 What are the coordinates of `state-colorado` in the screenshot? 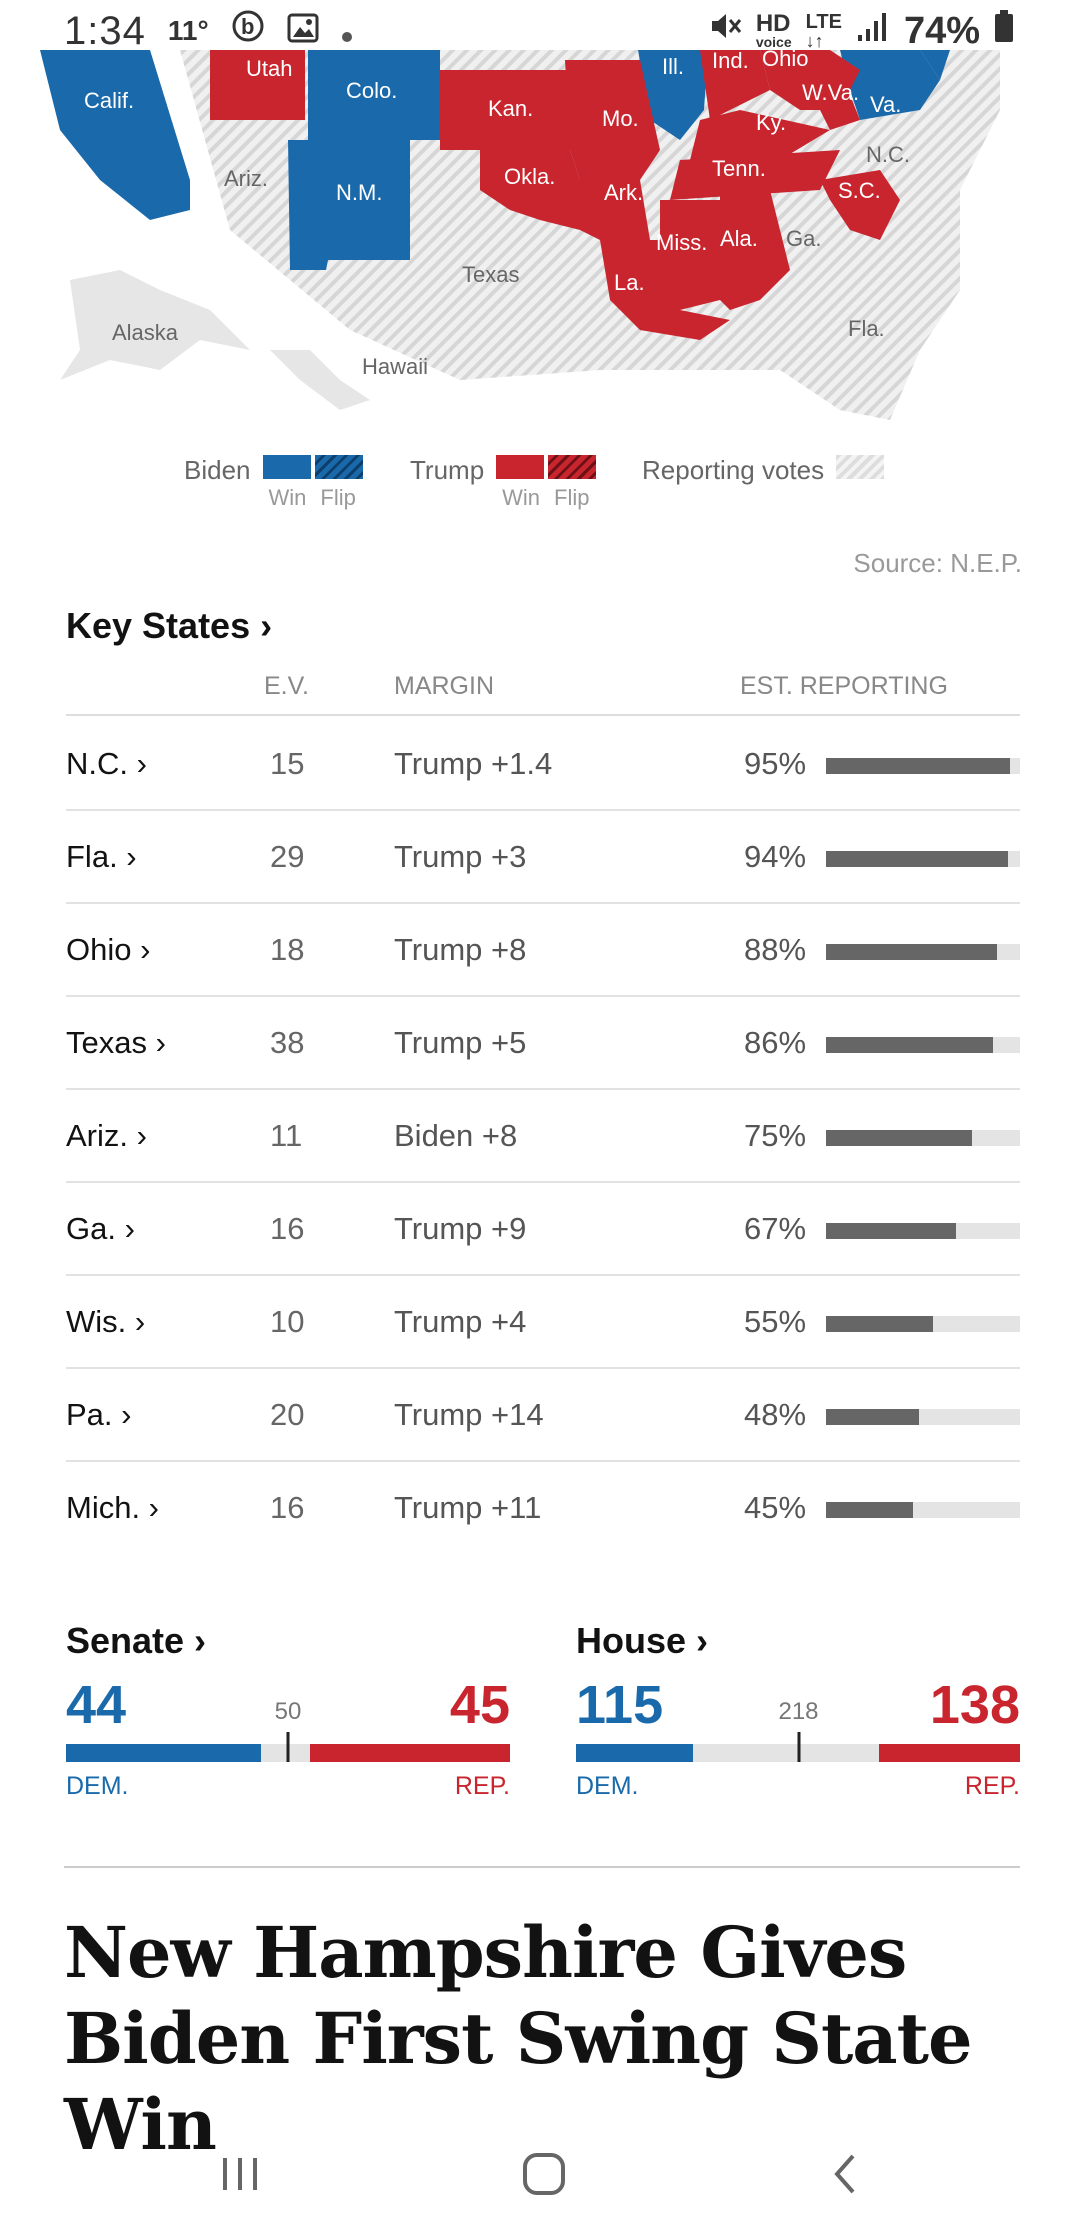 It's located at (374, 95).